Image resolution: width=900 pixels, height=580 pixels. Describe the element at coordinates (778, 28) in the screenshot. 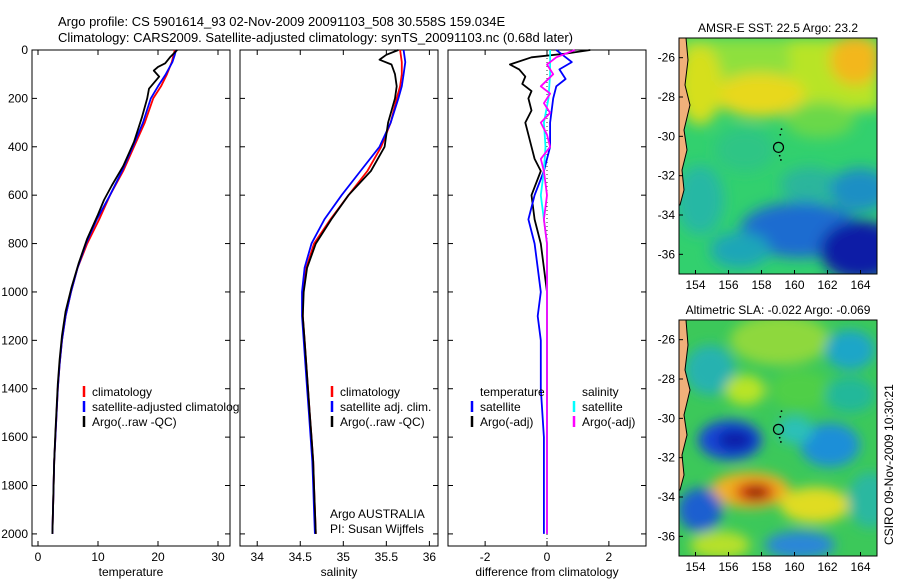

I see `sst-map-title: AMSR-E SST: 22.5 Argo: 23.2` at that location.